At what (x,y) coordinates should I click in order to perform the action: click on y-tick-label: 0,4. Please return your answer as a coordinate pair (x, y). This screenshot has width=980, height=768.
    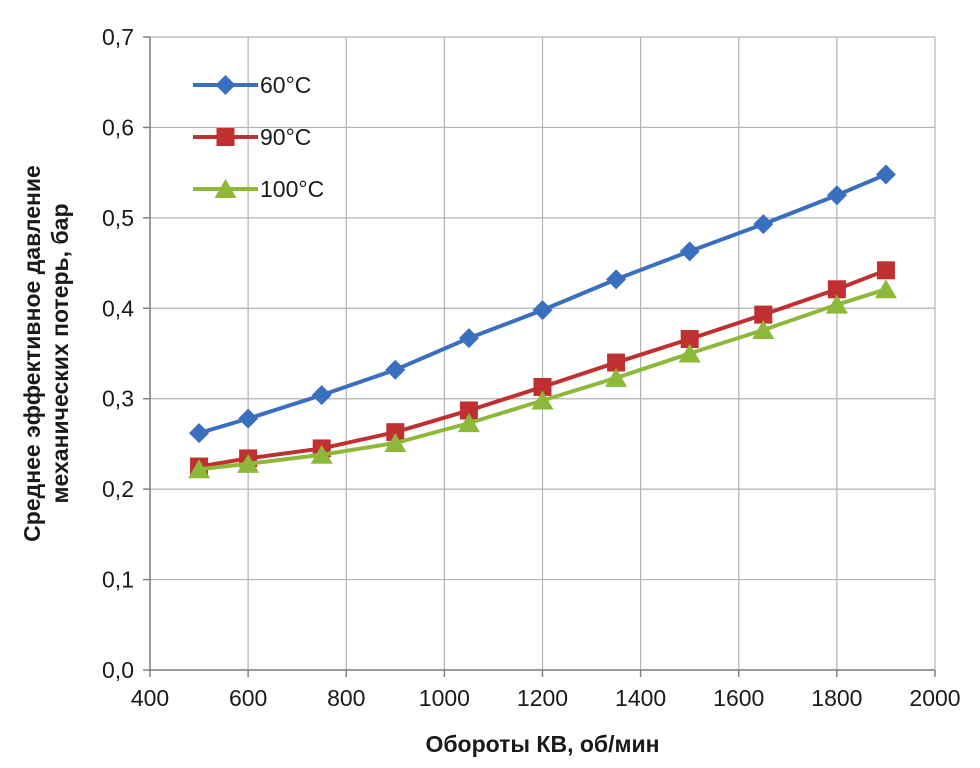
    Looking at the image, I should click on (118, 308).